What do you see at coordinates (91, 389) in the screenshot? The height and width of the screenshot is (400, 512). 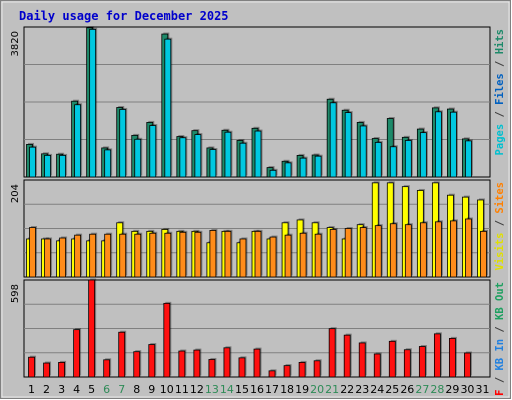 I see `x-tick-label: 5` at bounding box center [91, 389].